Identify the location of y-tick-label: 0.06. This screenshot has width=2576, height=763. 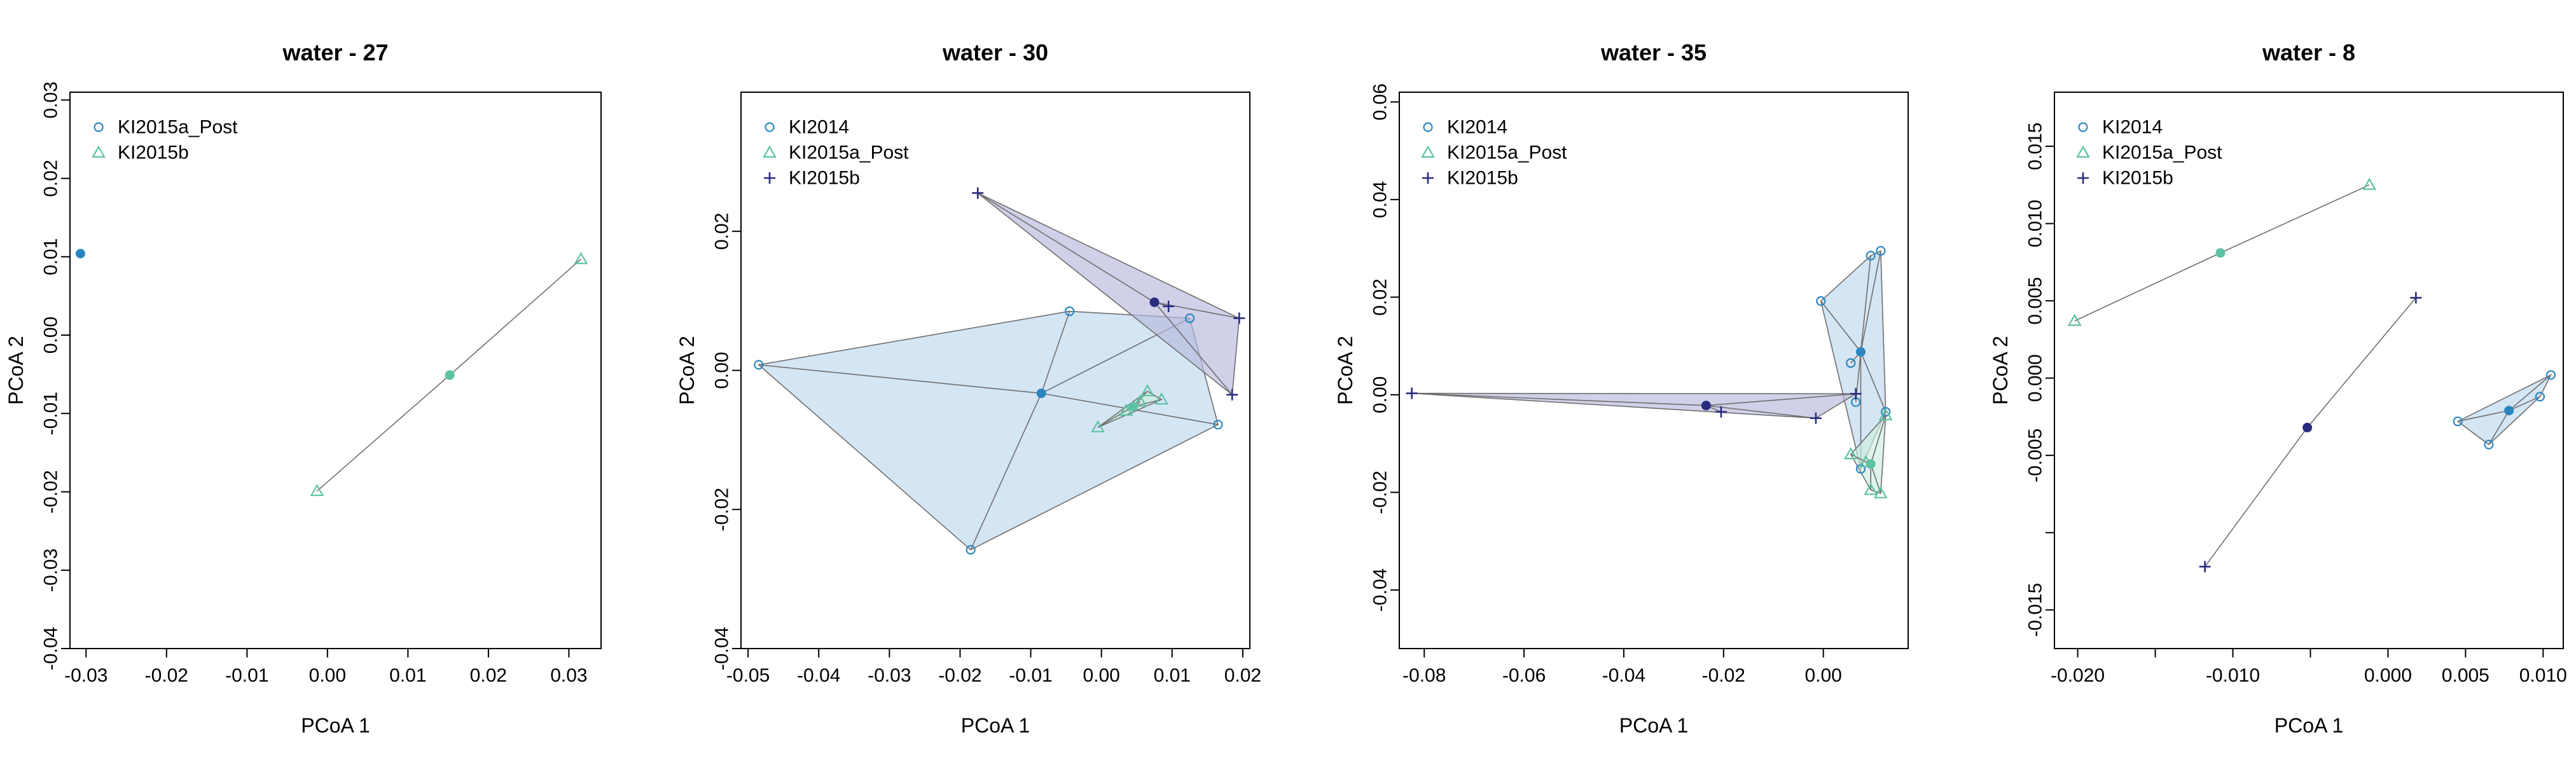
(1380, 101).